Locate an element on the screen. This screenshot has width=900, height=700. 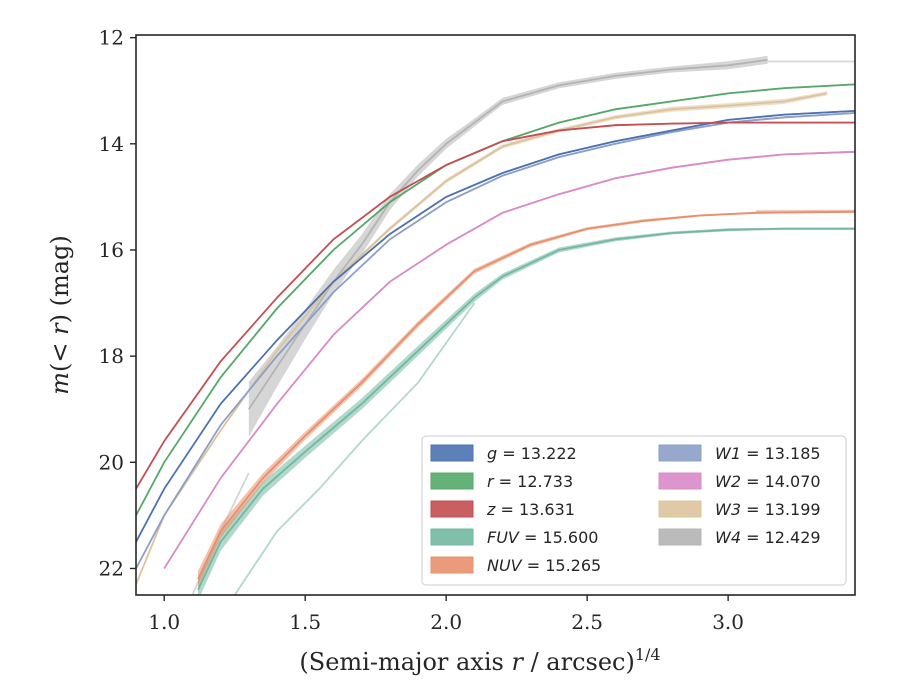
x-axis: 1.0 1.5 2.0 2.5 3.0 is located at coordinates (446, 614).